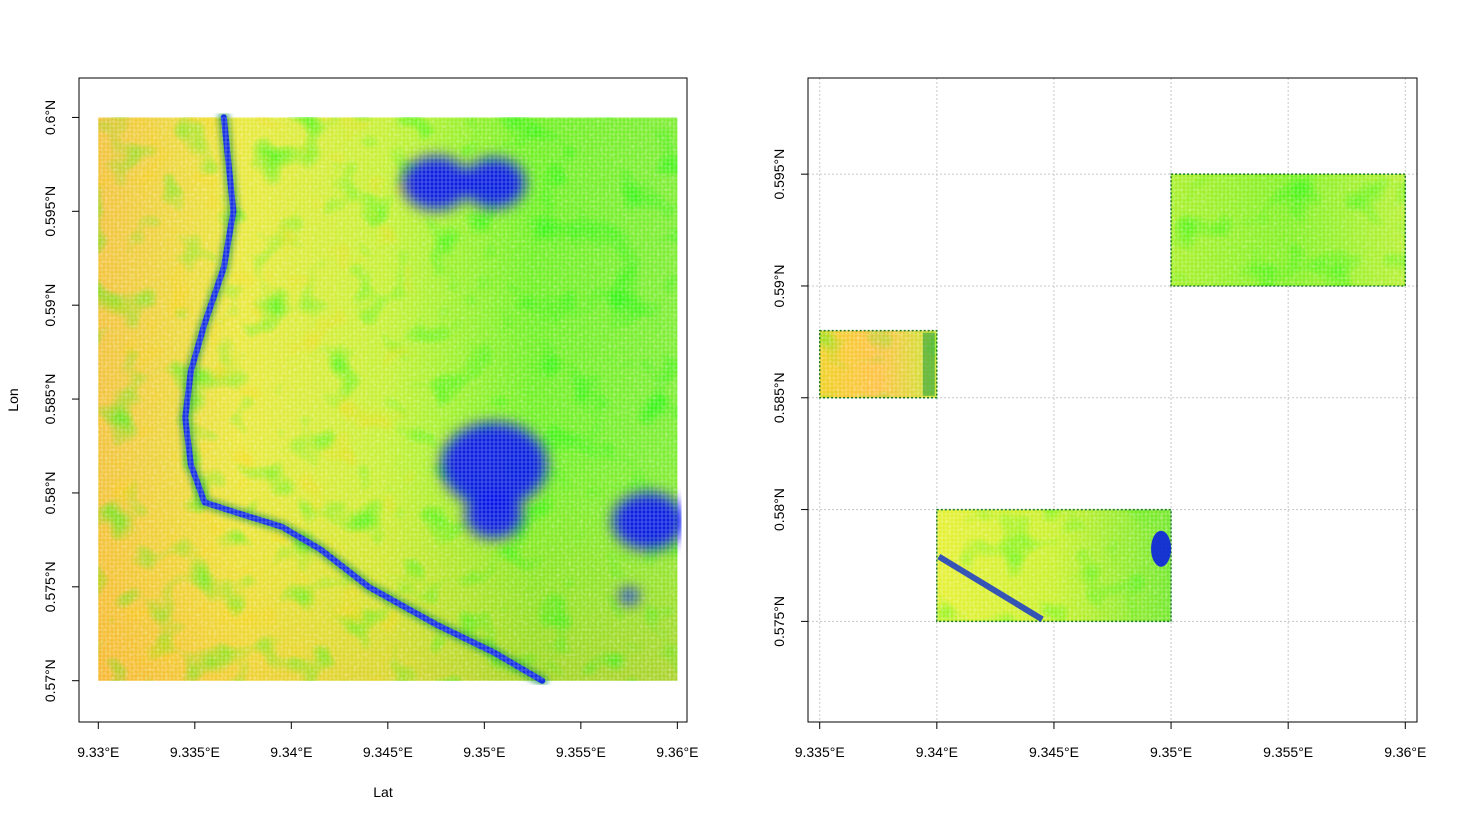 This screenshot has height=826, width=1458. I want to click on left-y-tick-label: 0.585°N, so click(50, 399).